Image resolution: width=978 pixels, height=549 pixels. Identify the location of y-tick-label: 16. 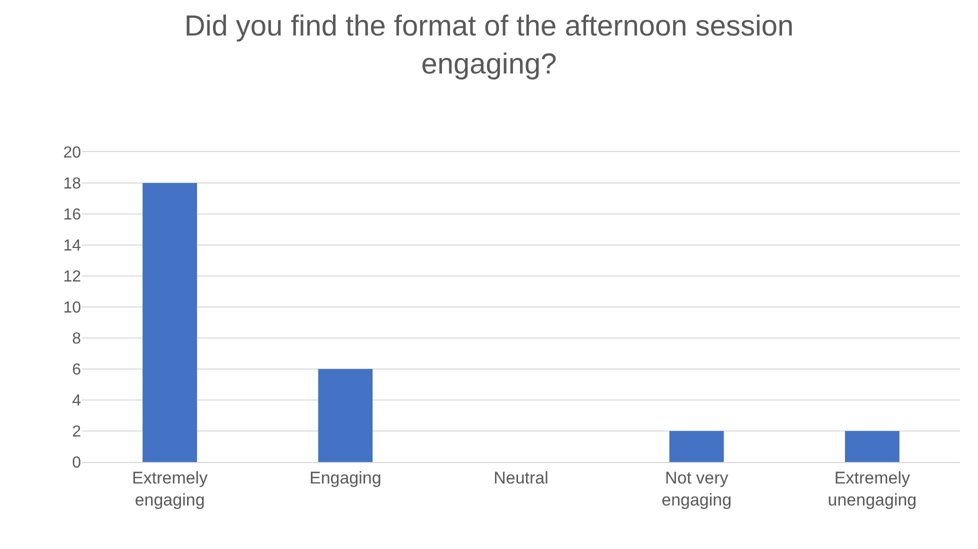
(72, 215).